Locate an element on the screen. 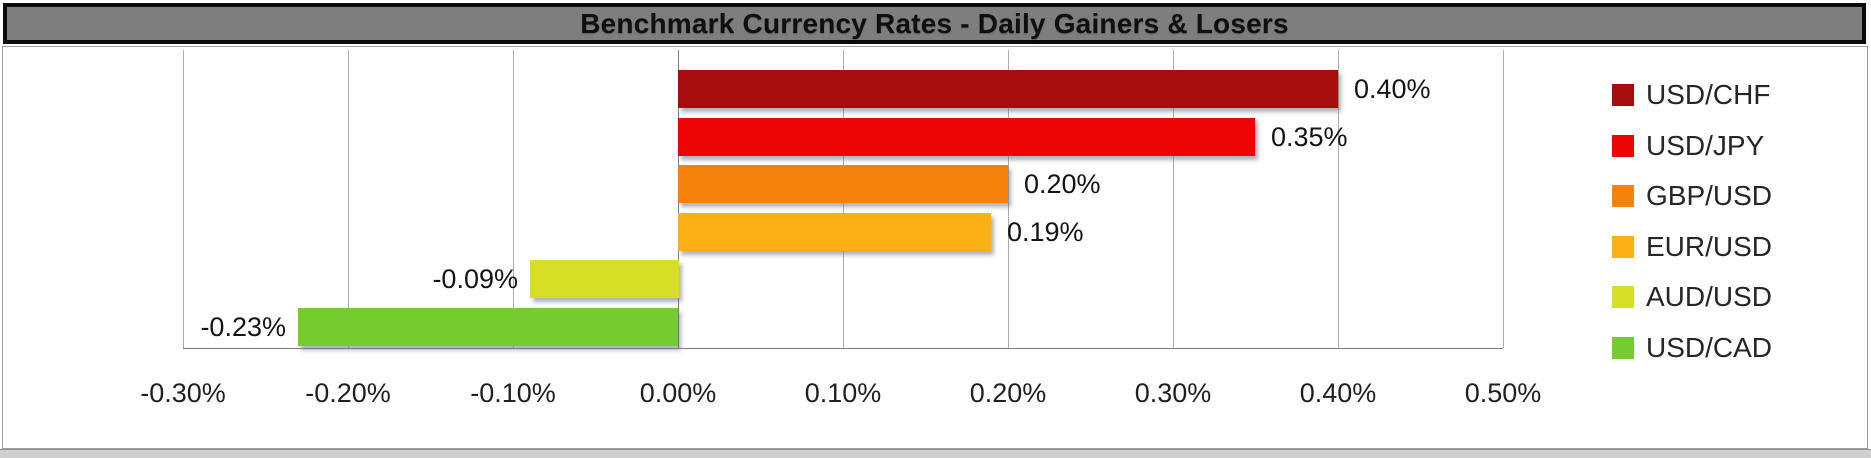 This screenshot has width=1871, height=458. legend-label: GBP/USD is located at coordinates (1709, 195).